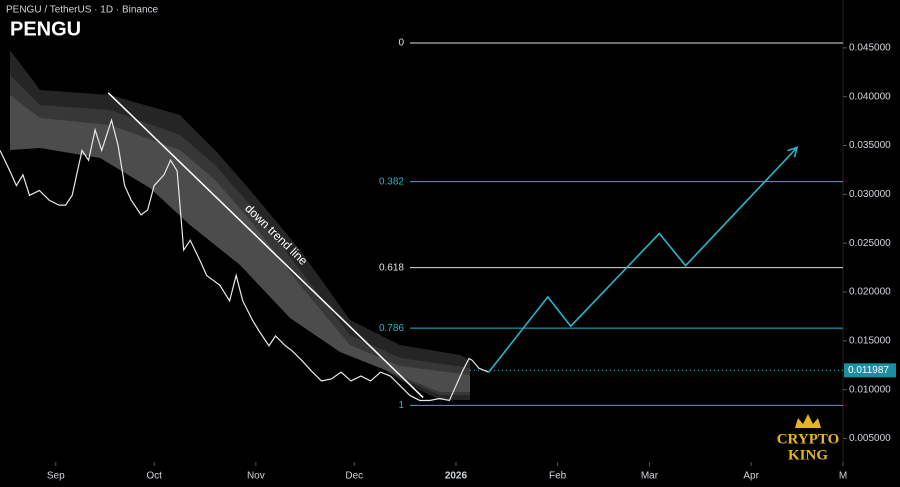 Image resolution: width=900 pixels, height=487 pixels. I want to click on x-tick-label: Sep, so click(56, 476).